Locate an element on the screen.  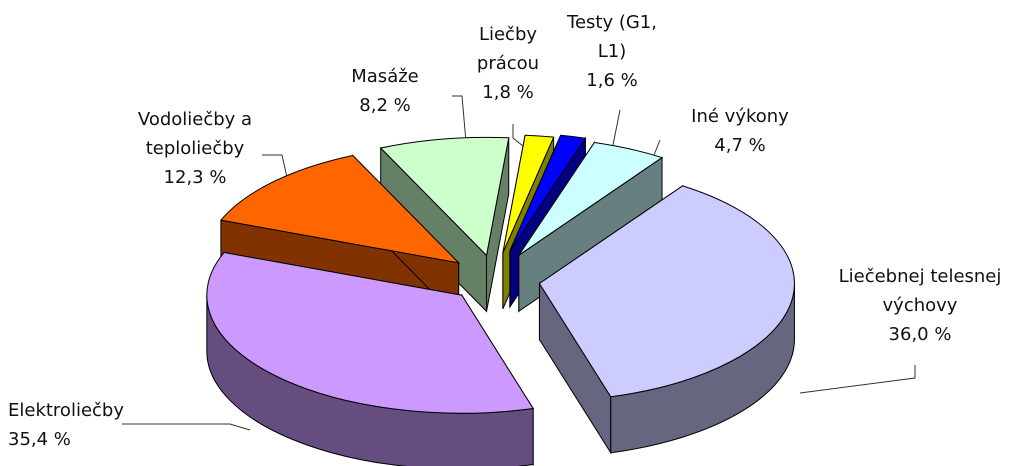
category: Elektroliečby is located at coordinates (66, 410).